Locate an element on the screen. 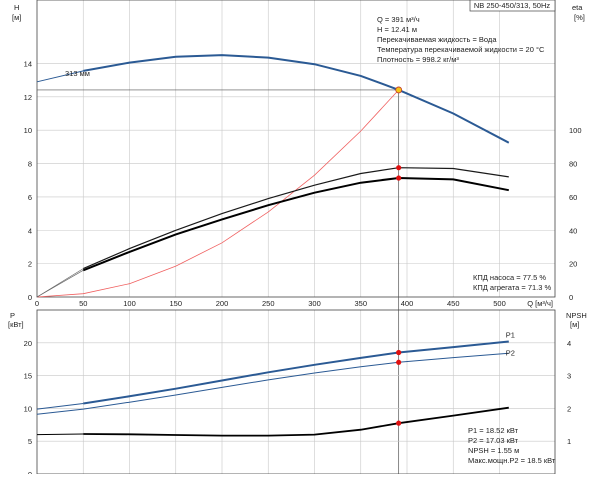 The image size is (600, 479). npsh-curve is located at coordinates (296, 421).